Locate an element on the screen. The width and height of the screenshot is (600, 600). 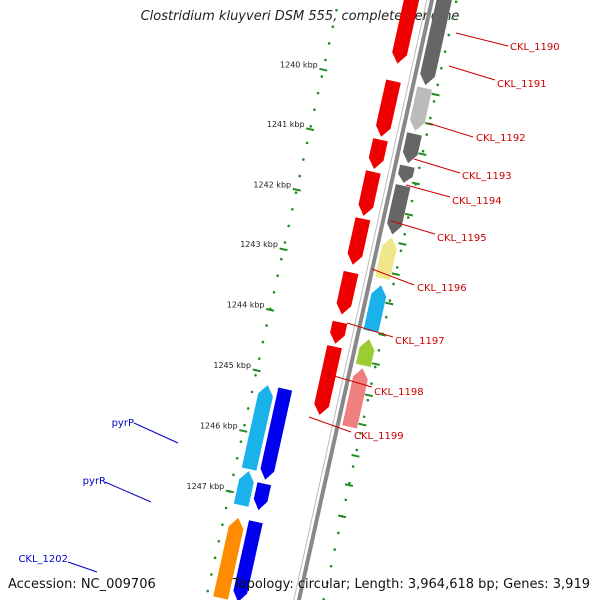
kbp-tick-label: 1246 kbp is located at coordinates (219, 426).